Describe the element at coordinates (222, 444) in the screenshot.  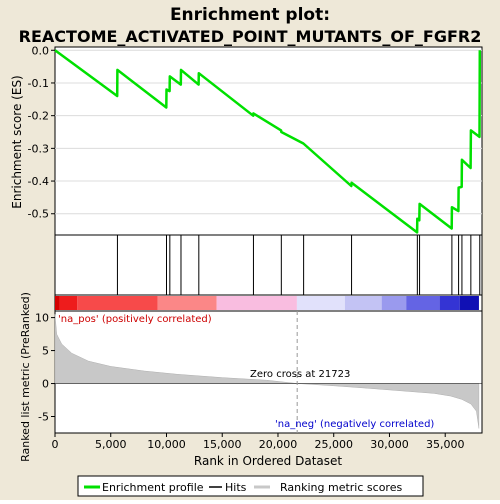
I see `x-tick-label: 15,000` at that location.